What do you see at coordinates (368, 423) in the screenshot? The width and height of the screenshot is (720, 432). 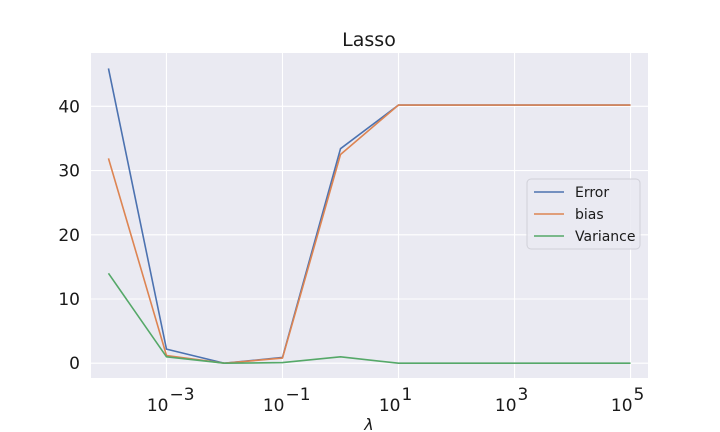 I see `x-axis-label: λ` at bounding box center [368, 423].